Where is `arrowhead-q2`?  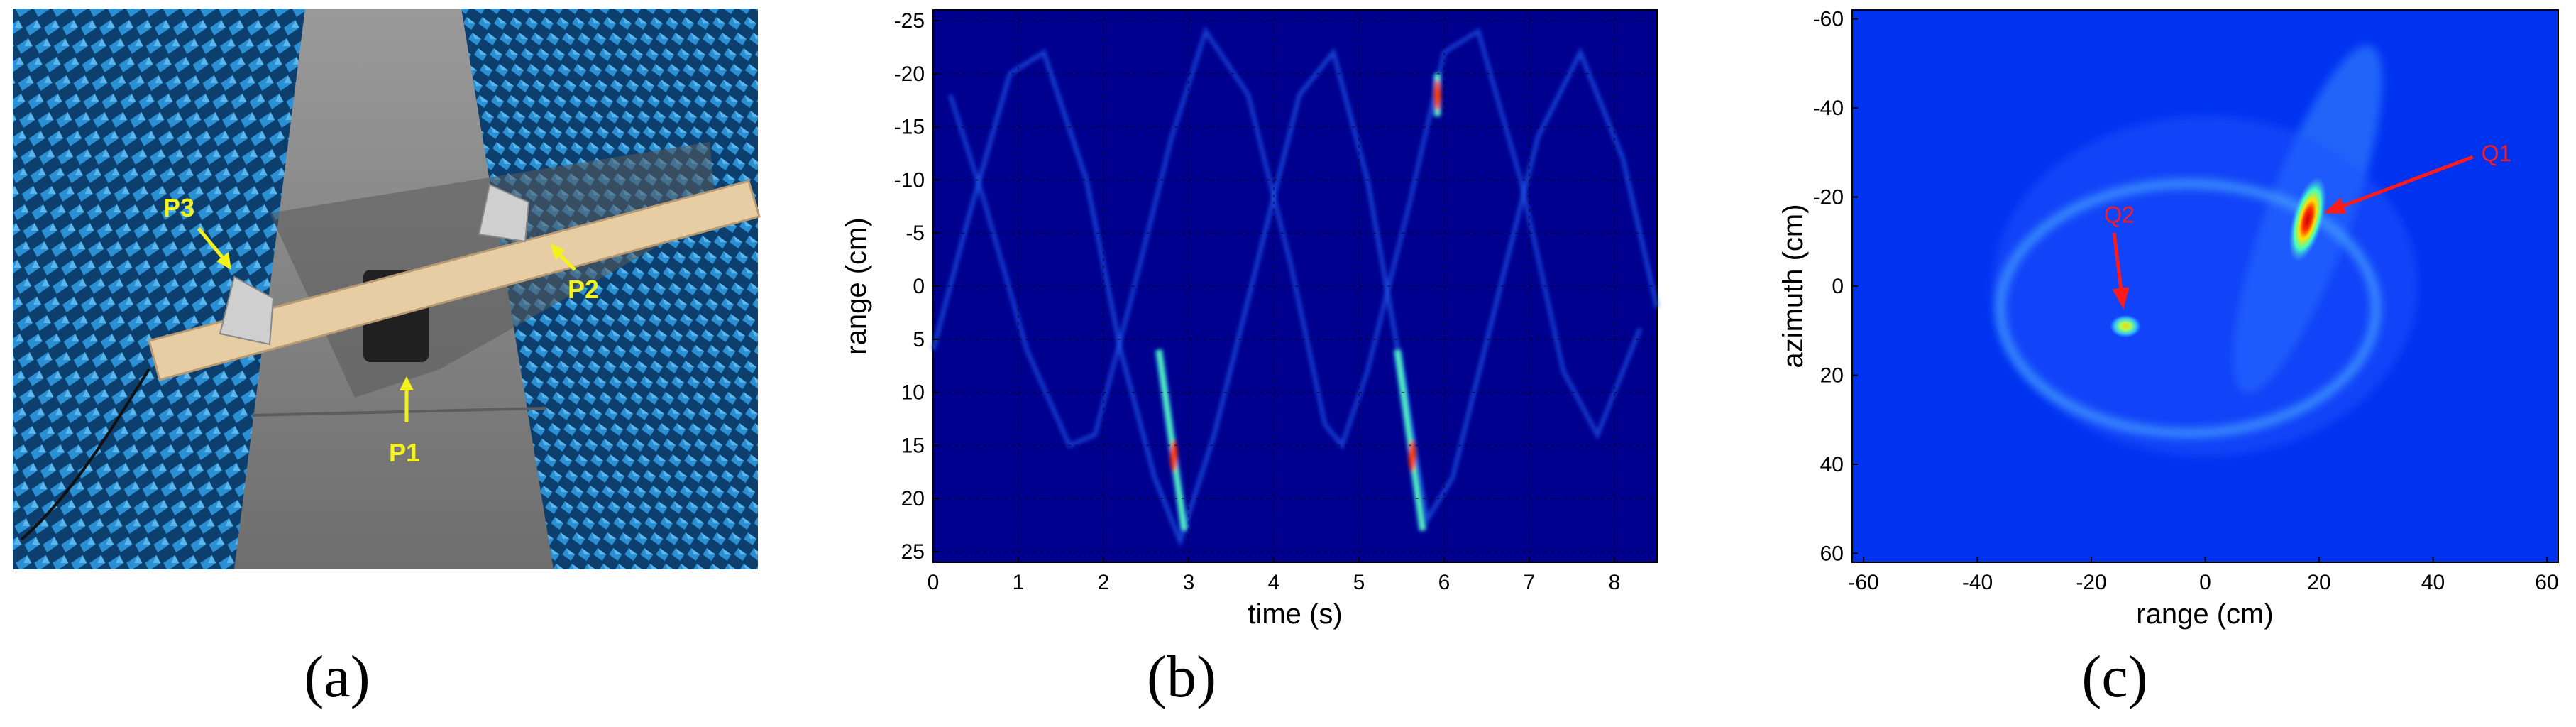 arrowhead-q2 is located at coordinates (2121, 298).